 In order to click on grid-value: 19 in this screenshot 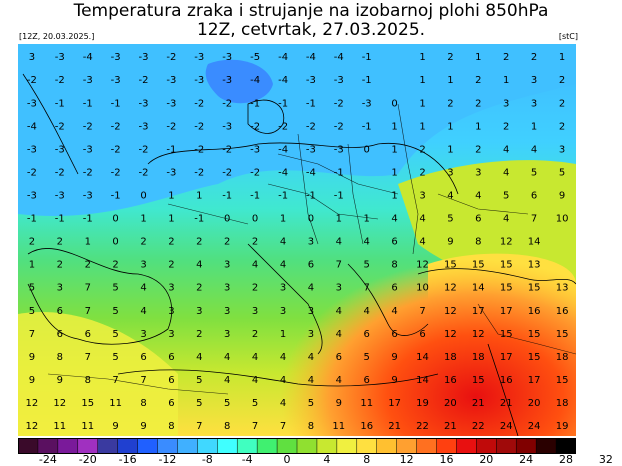, I will do `click(422, 403)`.